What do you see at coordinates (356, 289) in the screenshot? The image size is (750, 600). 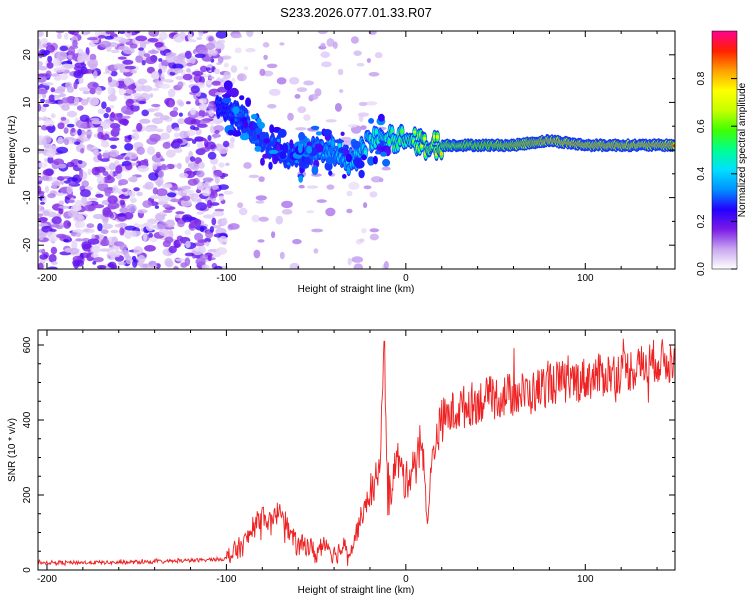 I see `spectrogram-xlabel: Height of straight line (km)` at bounding box center [356, 289].